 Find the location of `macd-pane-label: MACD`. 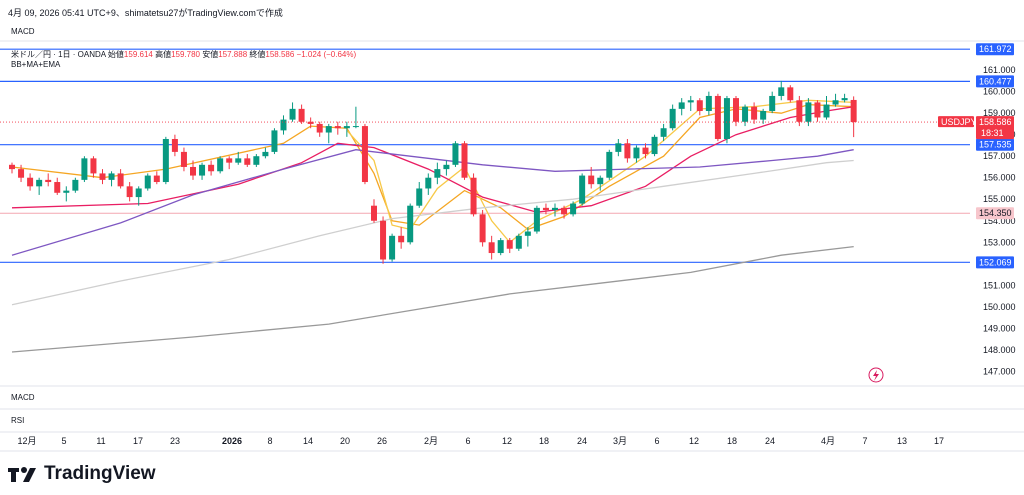

macd-pane-label: MACD is located at coordinates (23, 397).